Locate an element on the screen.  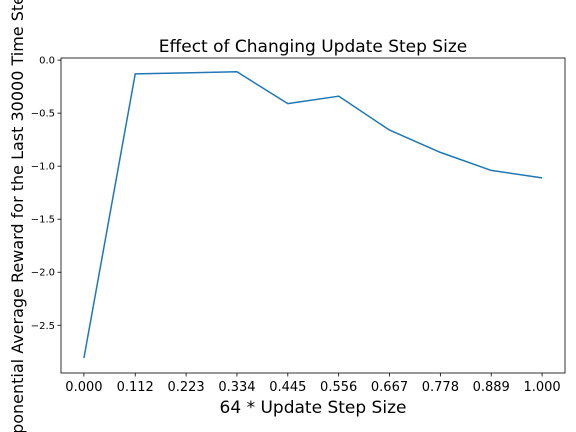
x-tick-label: 0.223 is located at coordinates (185, 387).